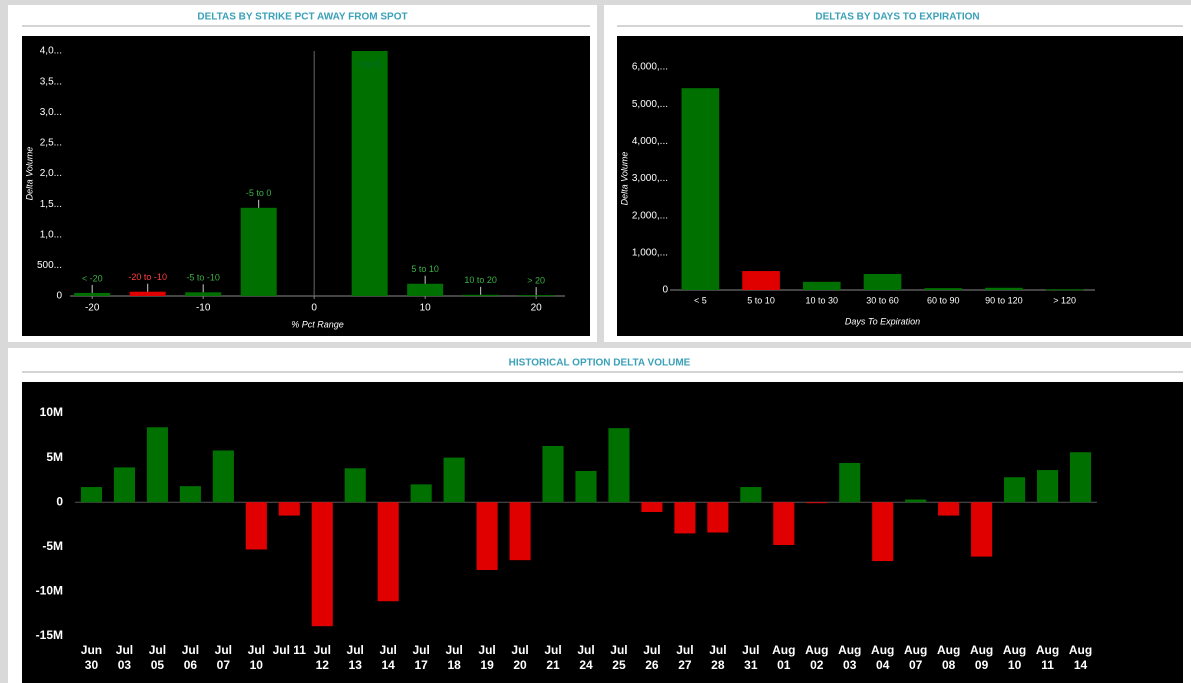 The image size is (1191, 683). What do you see at coordinates (92, 278) in the screenshot?
I see `bar-label: < -20` at bounding box center [92, 278].